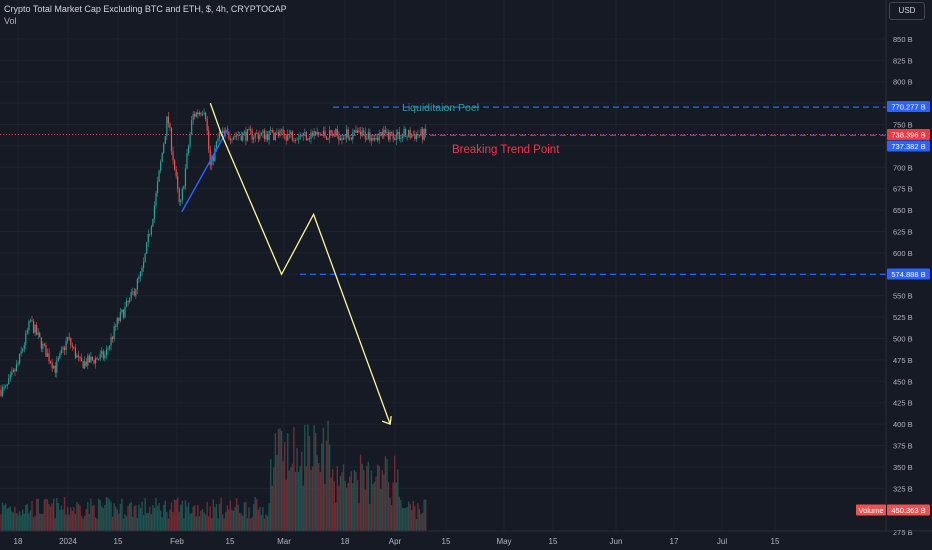 The height and width of the screenshot is (550, 932). What do you see at coordinates (674, 541) in the screenshot?
I see `time-tick-label: 17` at bounding box center [674, 541].